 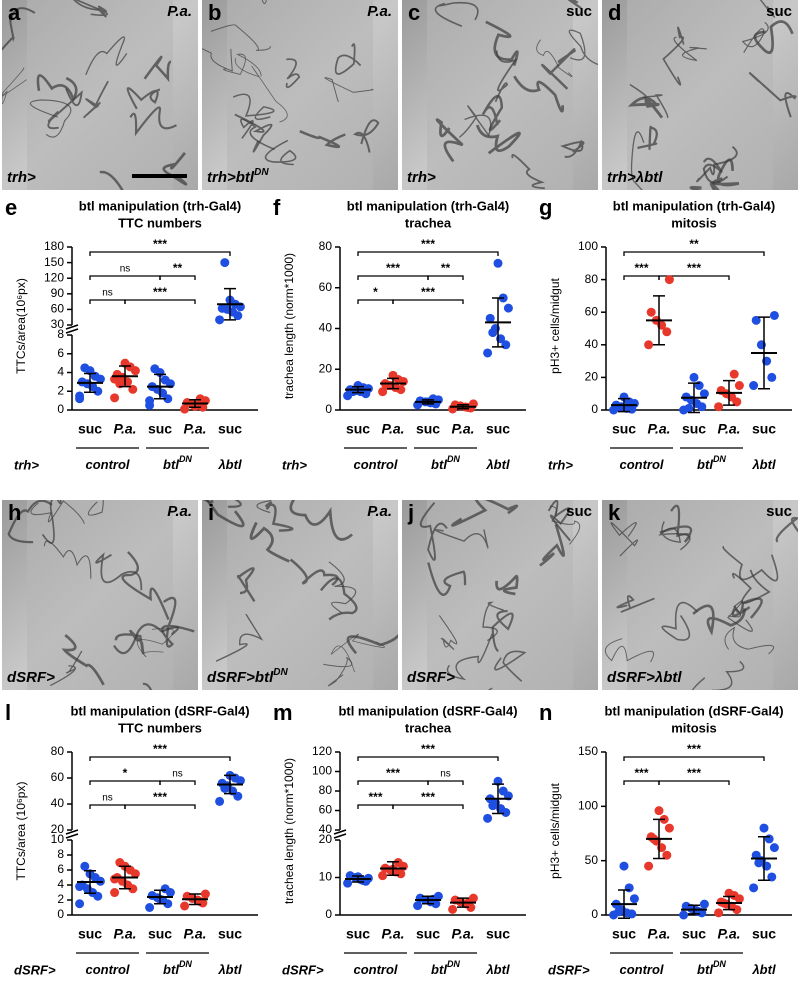 I want to click on image-condition: P.a., so click(x=379, y=511).